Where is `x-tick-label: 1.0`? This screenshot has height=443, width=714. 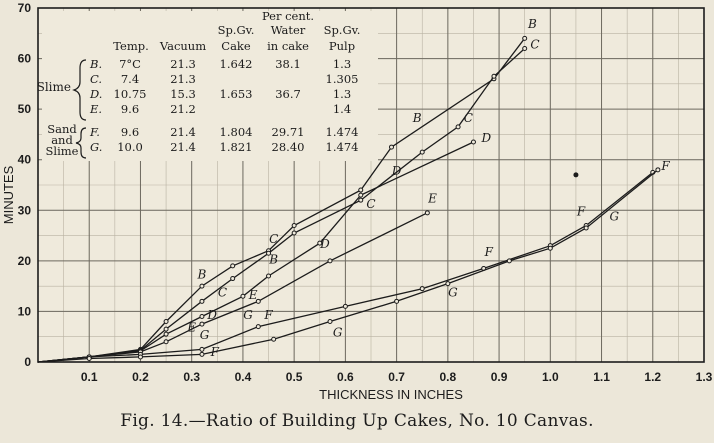 x-tick-label: 1.0 is located at coordinates (550, 377).